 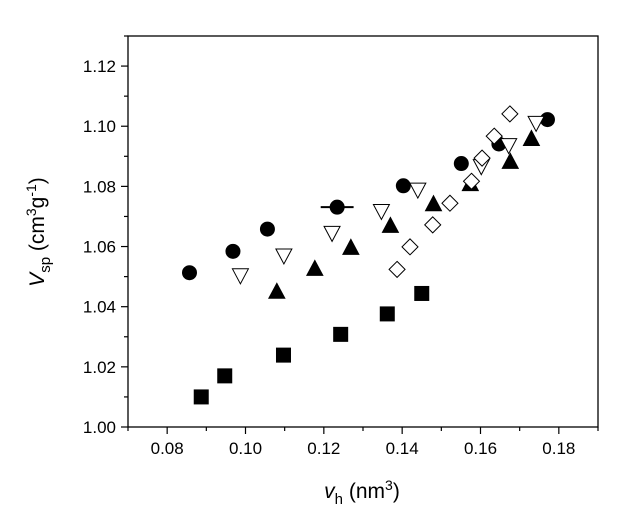 I want to click on y-tick-label: 1.10, so click(x=99, y=126).